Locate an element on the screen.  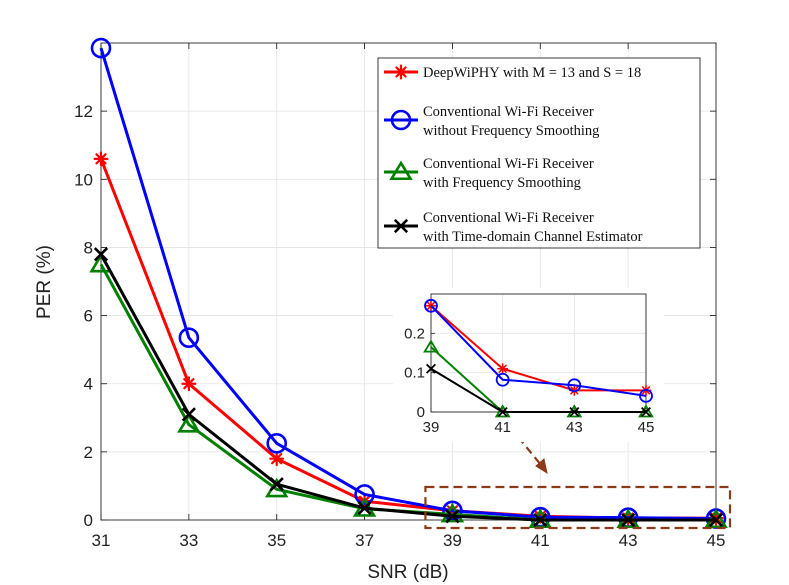
y-tick-label: 6 is located at coordinates (88, 316).